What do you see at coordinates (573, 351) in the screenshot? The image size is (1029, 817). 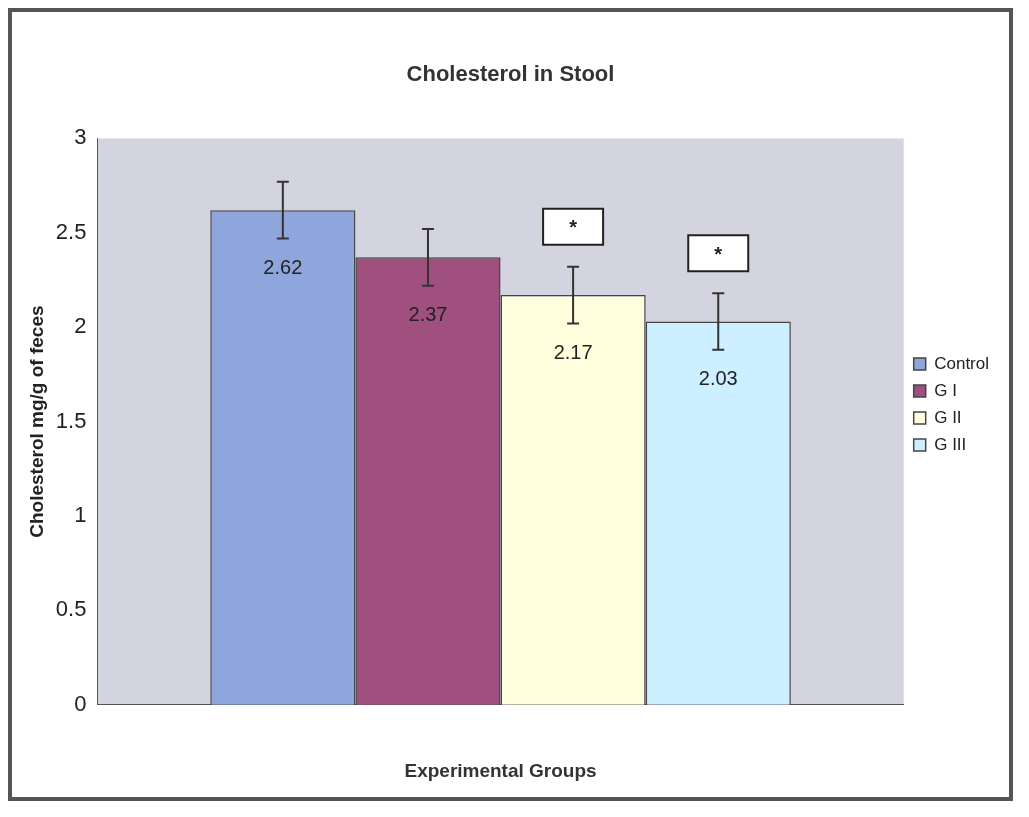 I see `data-label: 2.17` at bounding box center [573, 351].